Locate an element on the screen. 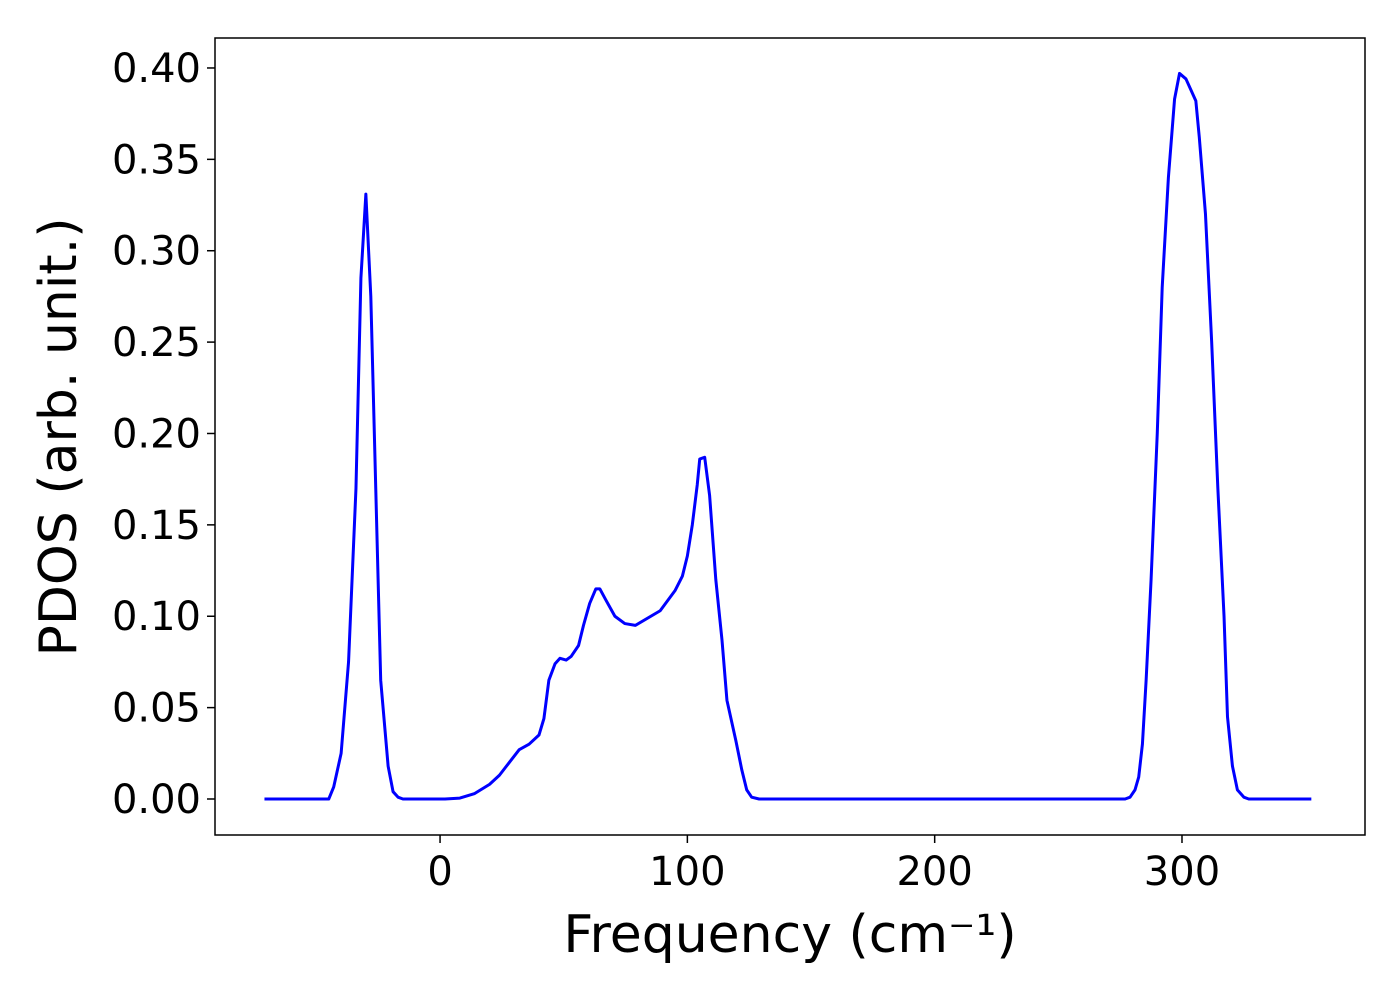 Image resolution: width=1400 pixels, height=1000 pixels. y-tick-label: 0.35 is located at coordinates (156, 160).